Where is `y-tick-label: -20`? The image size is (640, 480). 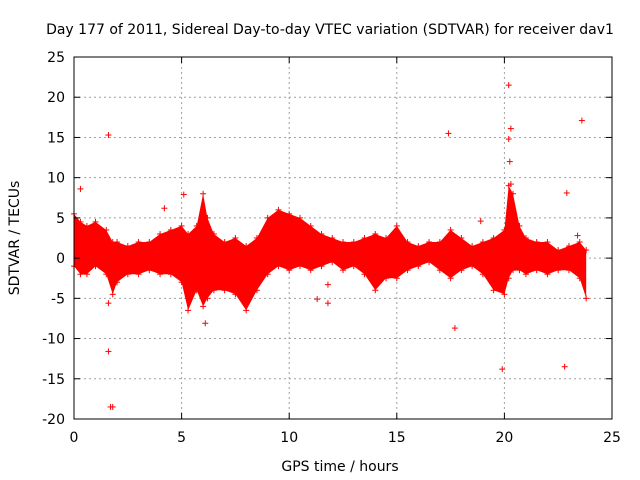 y-tick-label: -20 is located at coordinates (53, 420).